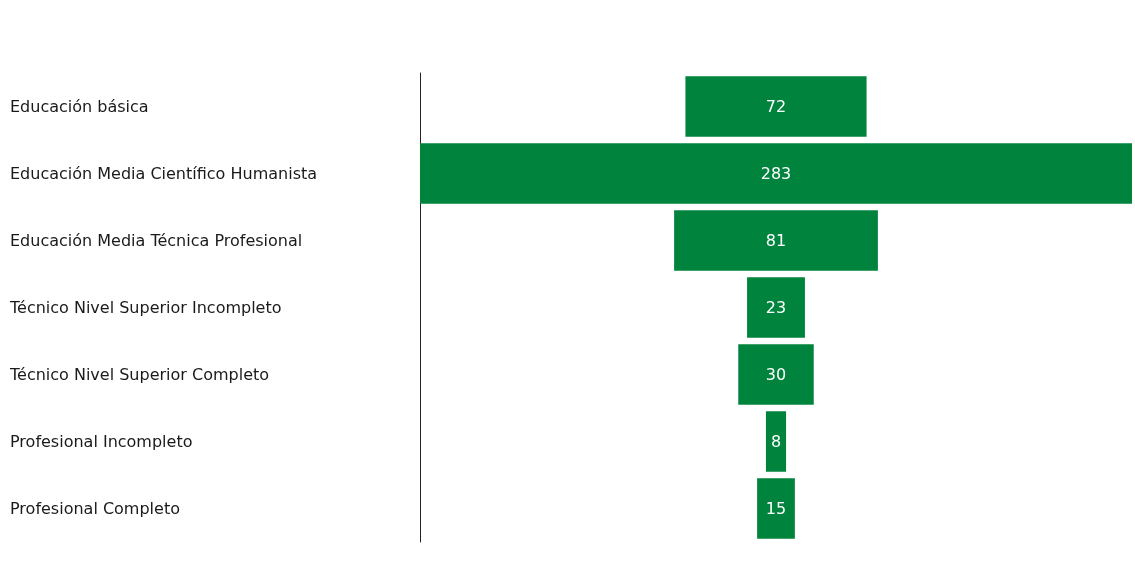 Image resolution: width=1135 pixels, height=566 pixels. Describe the element at coordinates (101, 441) in the screenshot. I see `category-label: Profesional Incompleto` at that location.